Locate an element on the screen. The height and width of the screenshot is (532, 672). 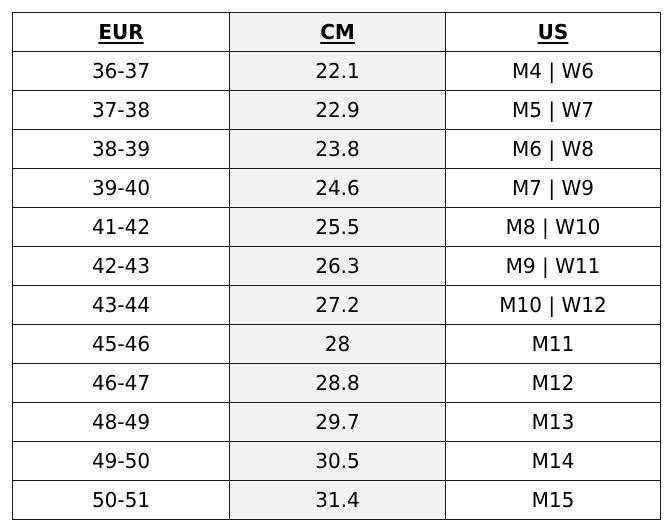
cell-eur: 41-42 is located at coordinates (121, 227).